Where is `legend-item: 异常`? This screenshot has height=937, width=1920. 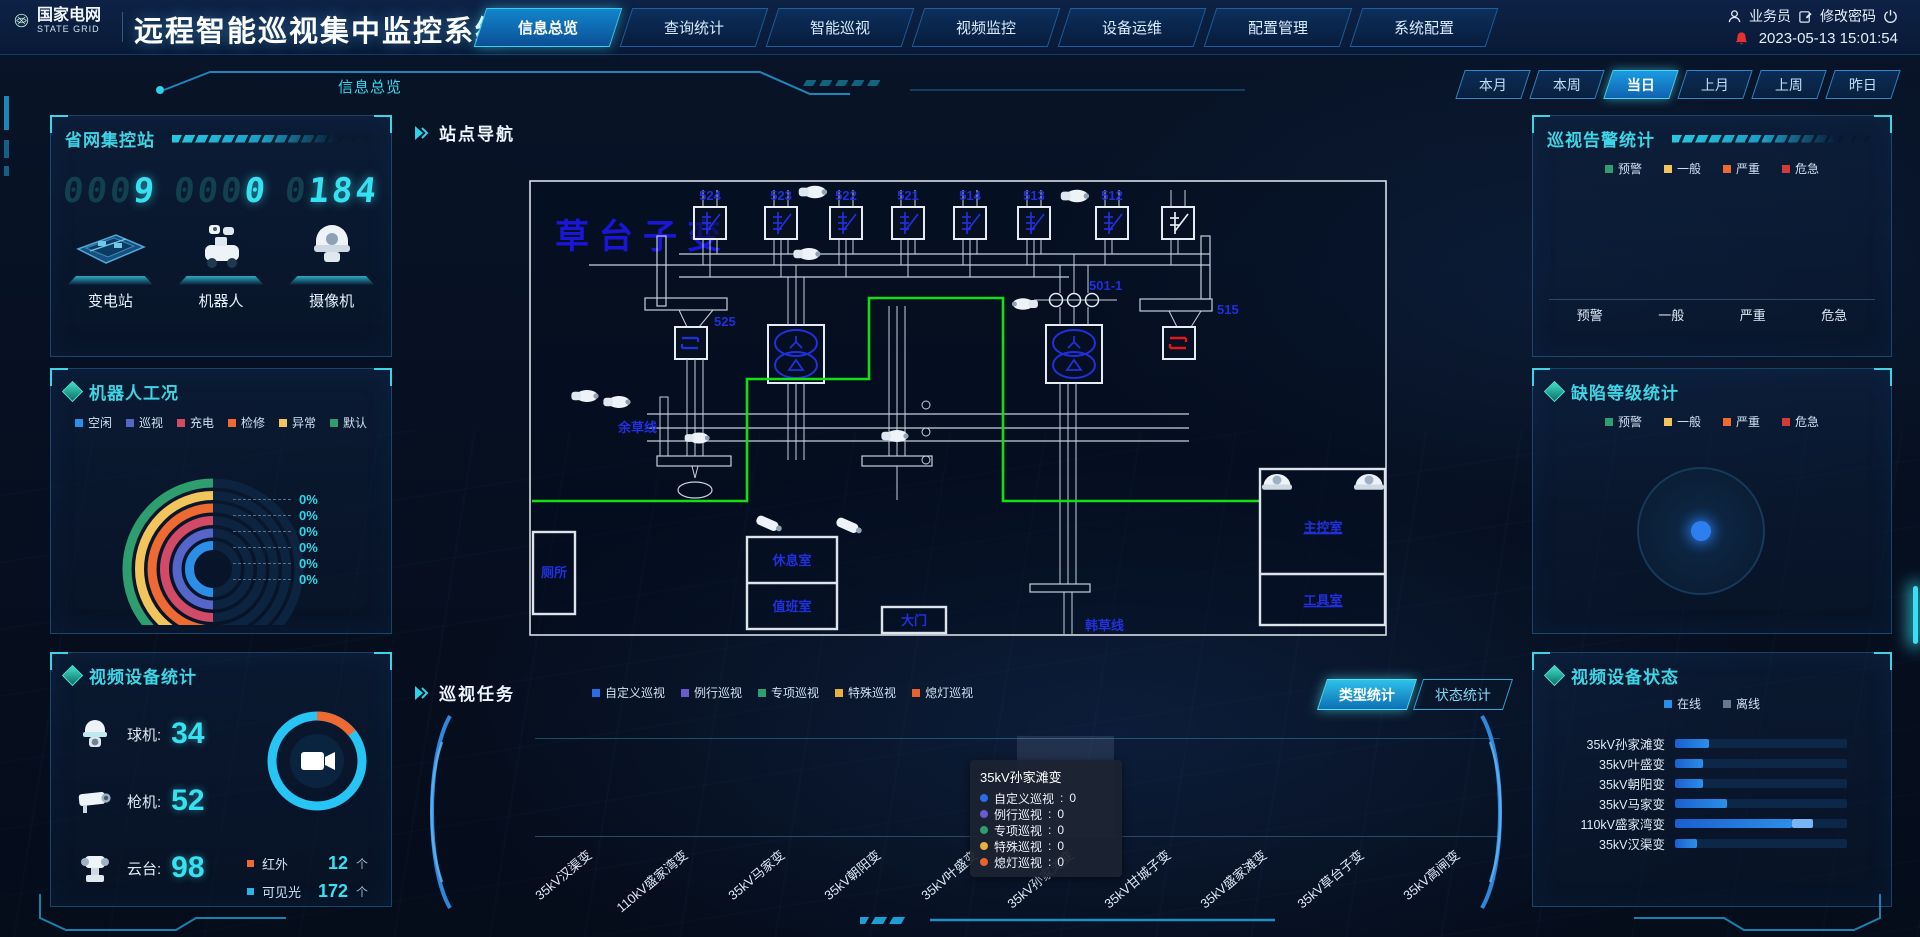
legend-item: 异常 is located at coordinates (297, 422).